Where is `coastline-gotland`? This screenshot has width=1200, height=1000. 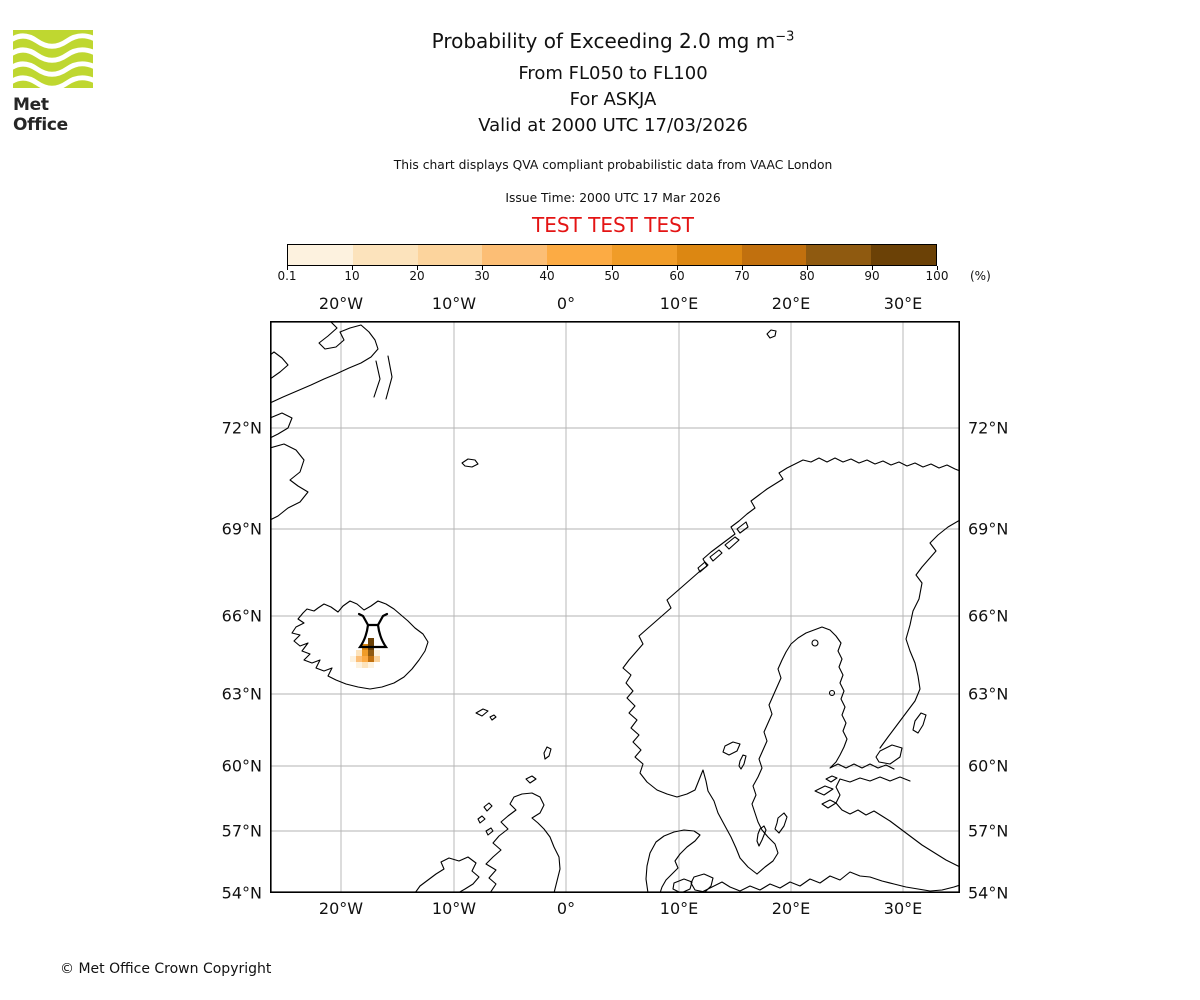 coastline-gotland is located at coordinates (781, 823).